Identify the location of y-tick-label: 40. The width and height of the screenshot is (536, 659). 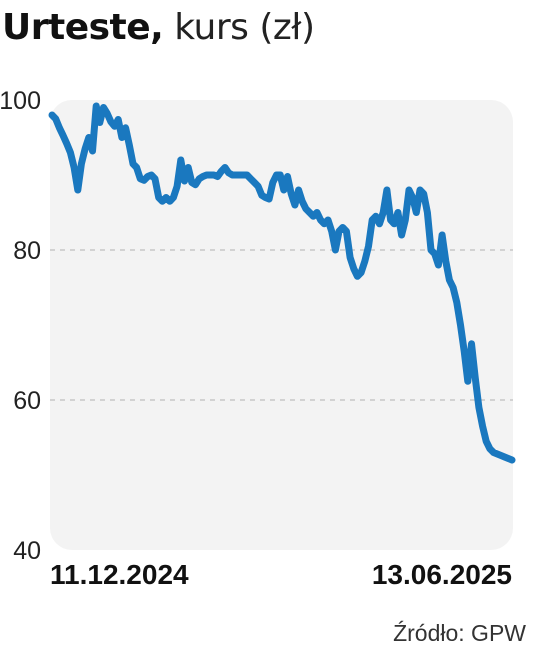
(27, 551).